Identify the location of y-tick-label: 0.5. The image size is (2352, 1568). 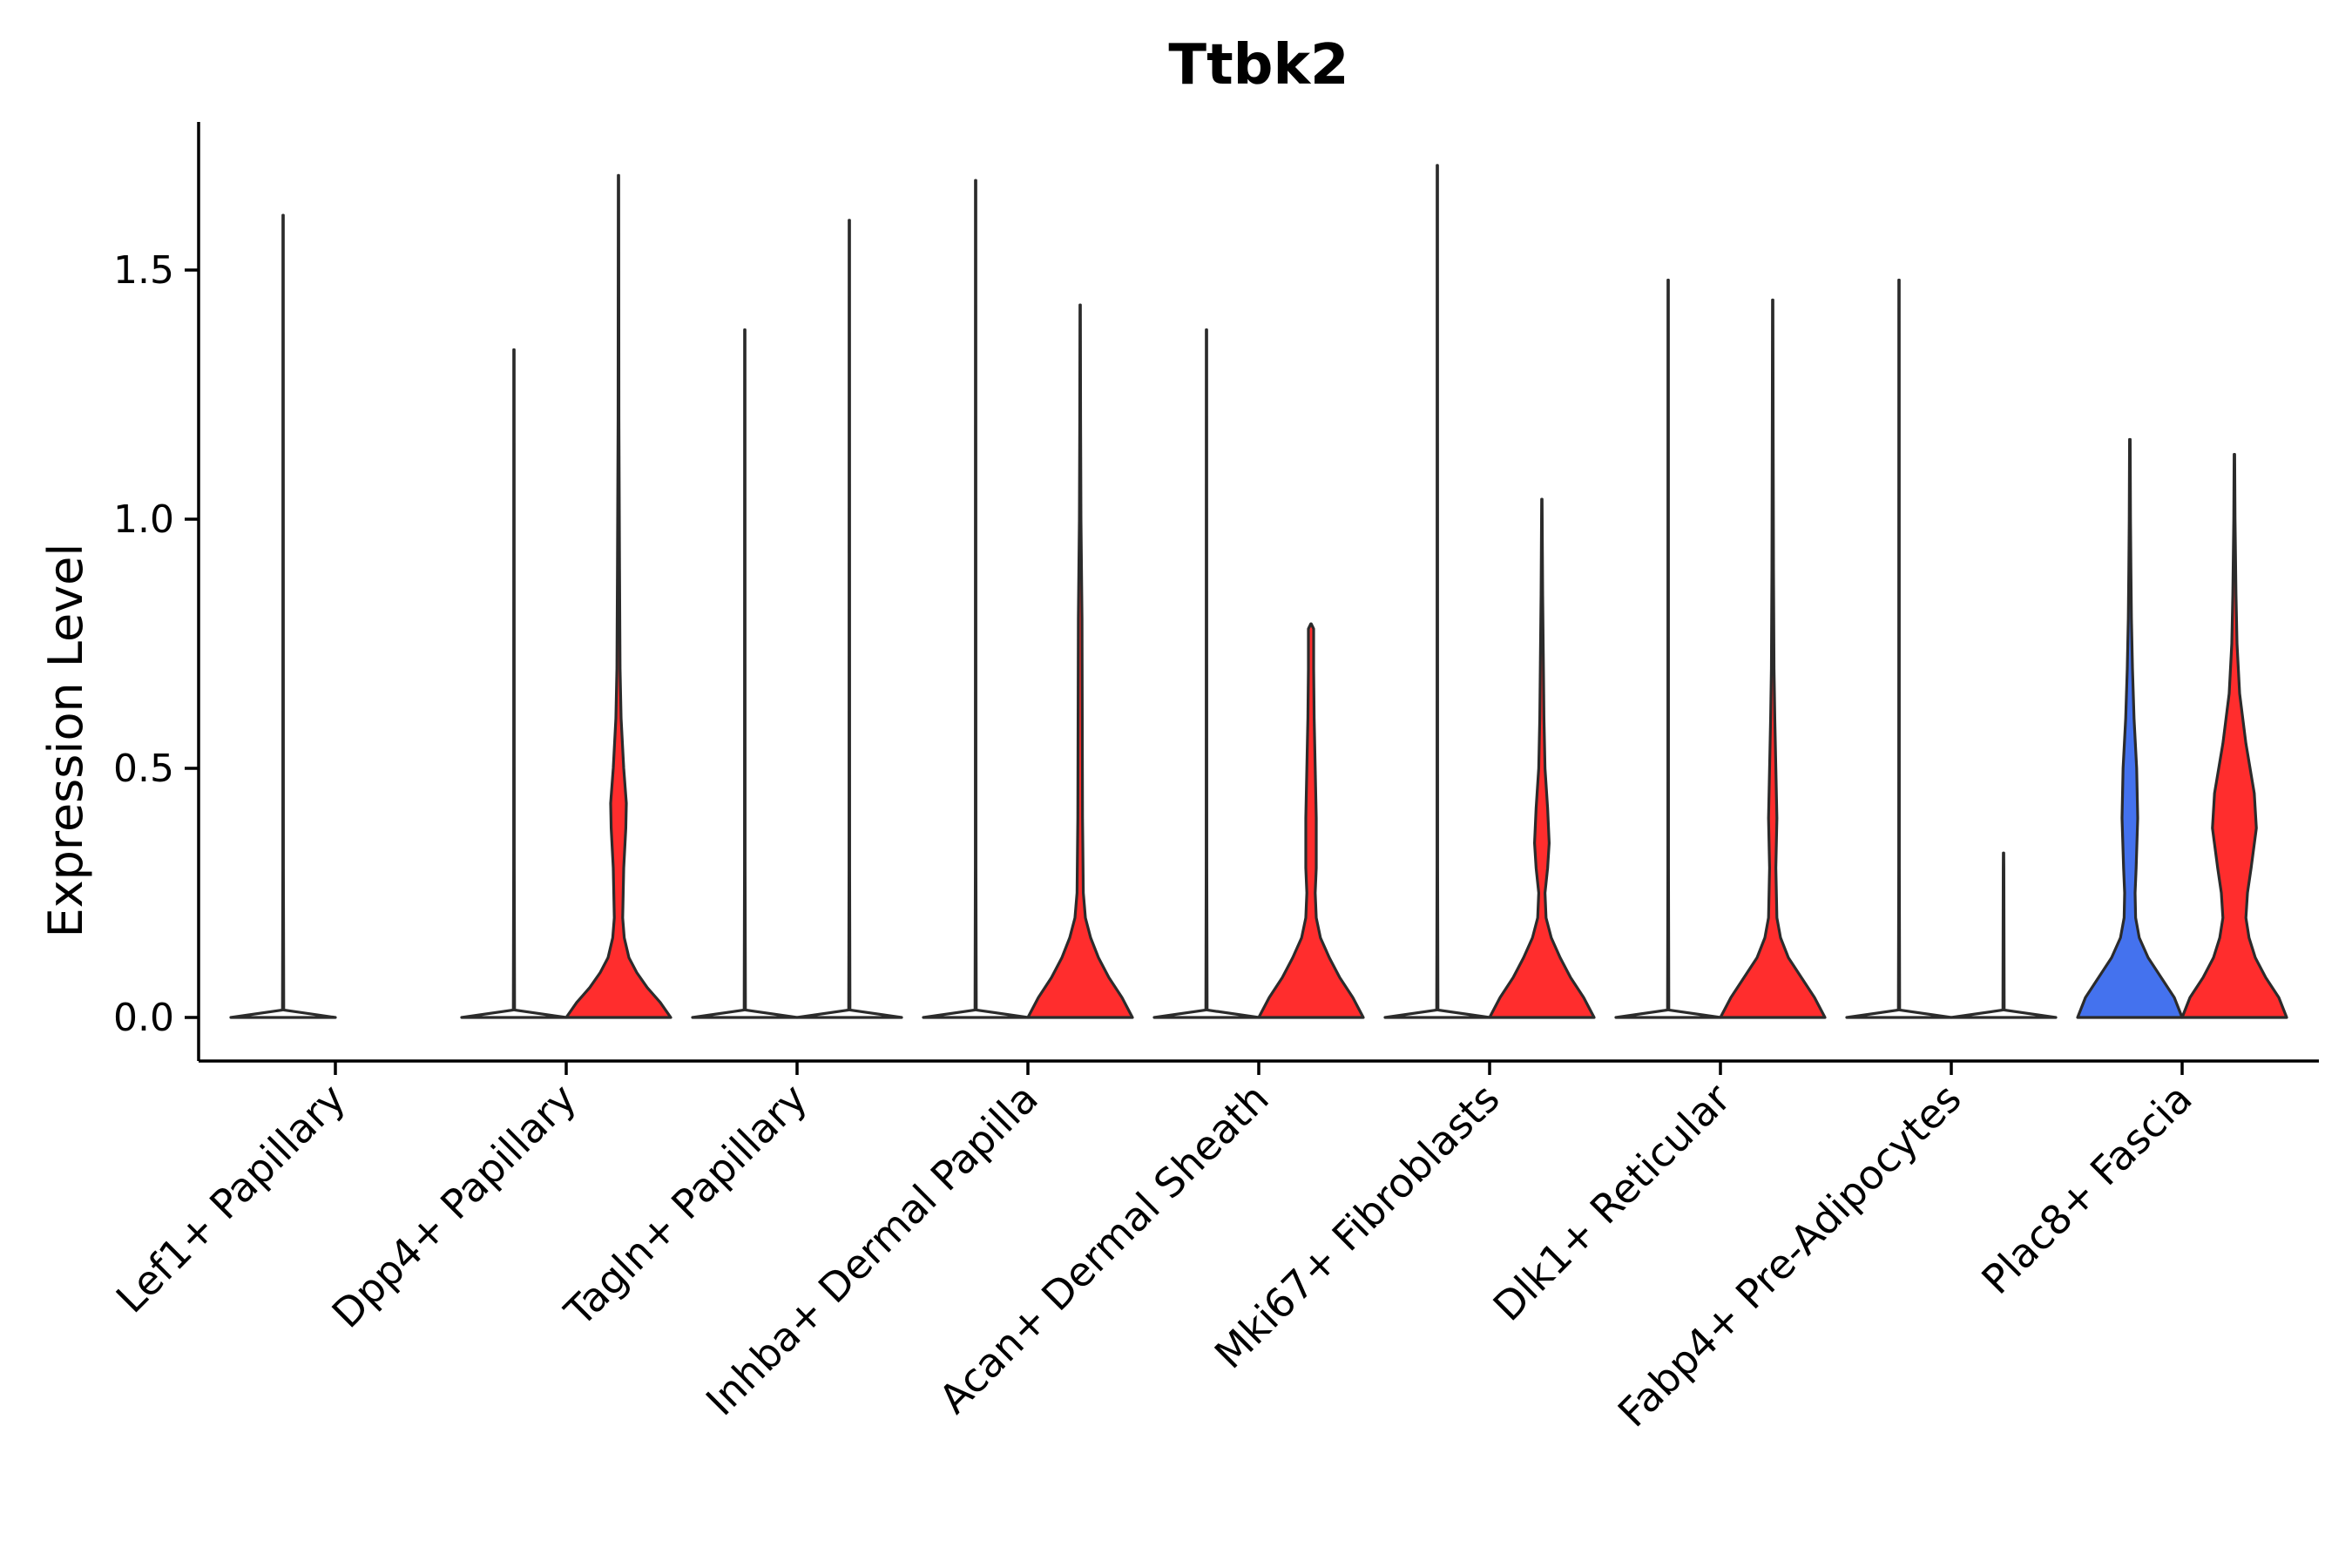
(143, 769).